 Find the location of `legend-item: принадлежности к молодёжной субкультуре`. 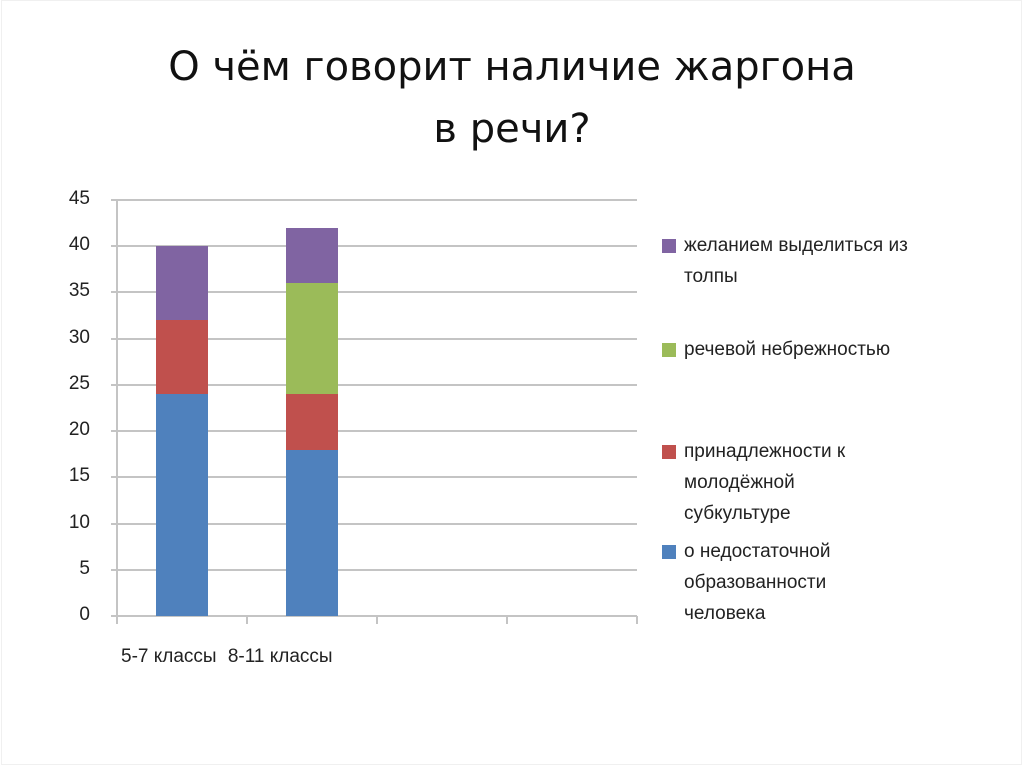

legend-item: принадлежности к молодёжной субкультуре is located at coordinates (818, 482).